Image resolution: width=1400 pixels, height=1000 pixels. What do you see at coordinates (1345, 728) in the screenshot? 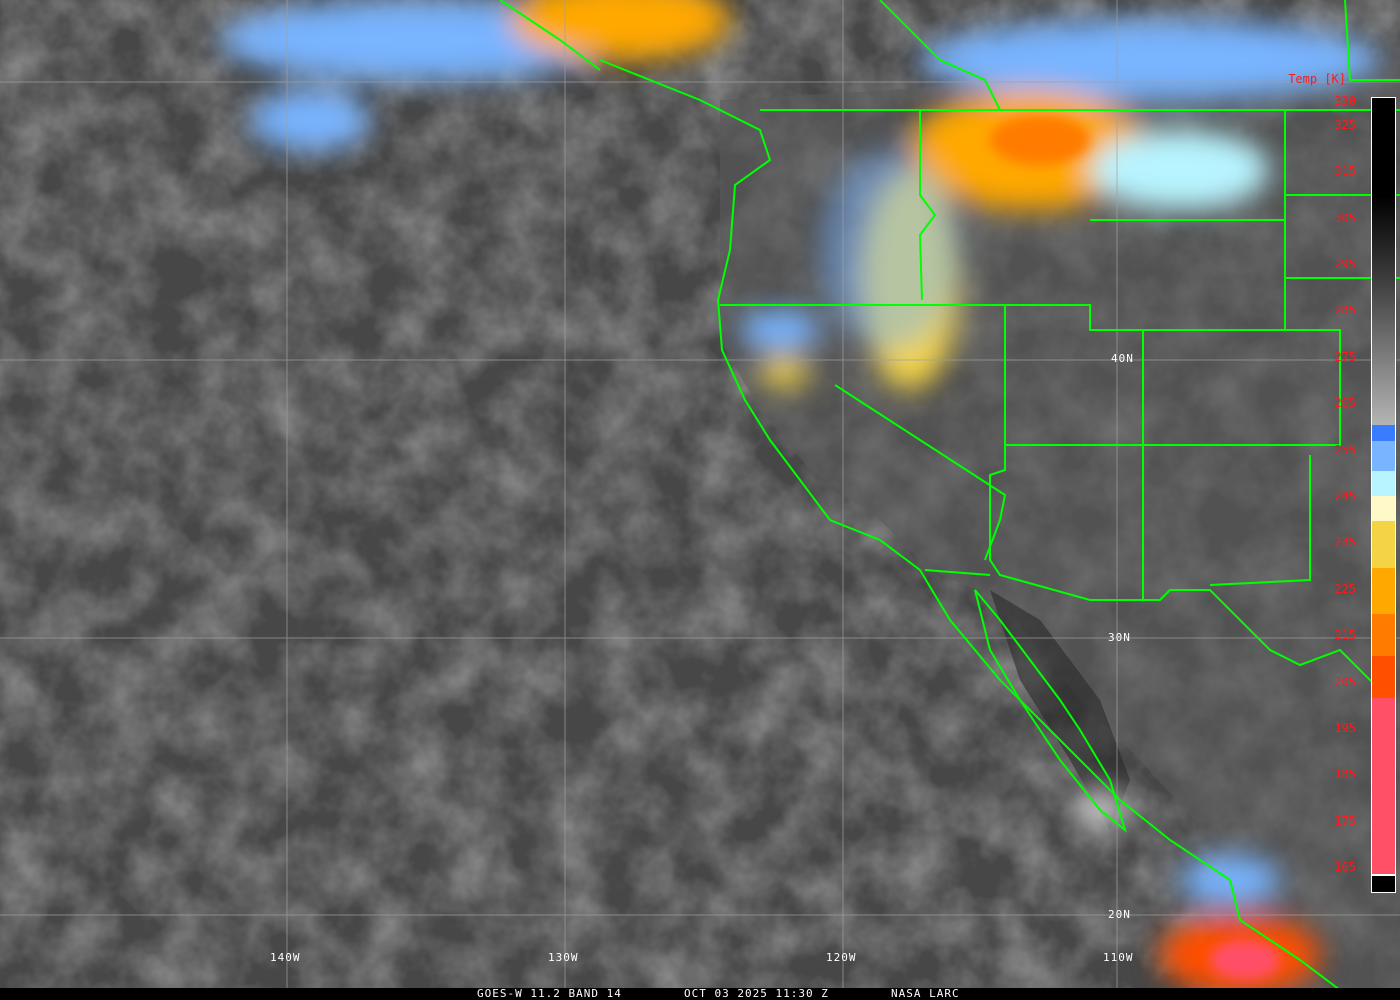
I see `colorbar-tick-195: 195` at bounding box center [1345, 728].